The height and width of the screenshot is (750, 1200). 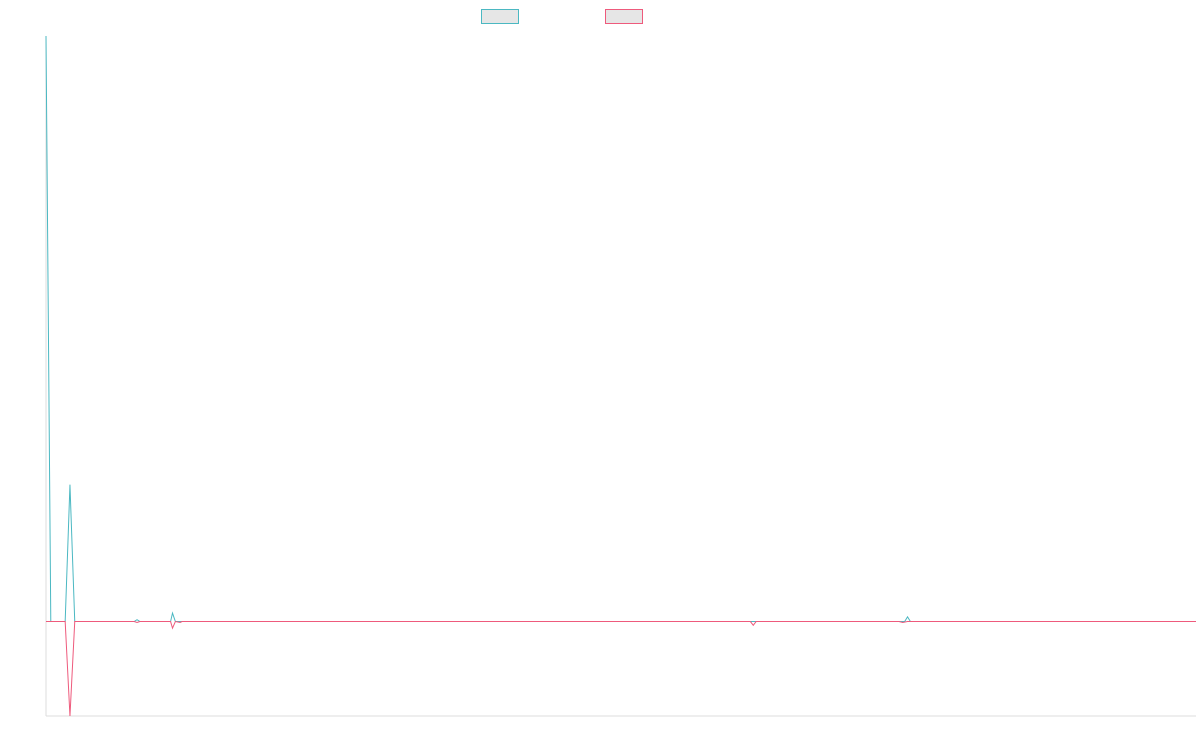 I want to click on series-line-b, so click(x=621, y=668).